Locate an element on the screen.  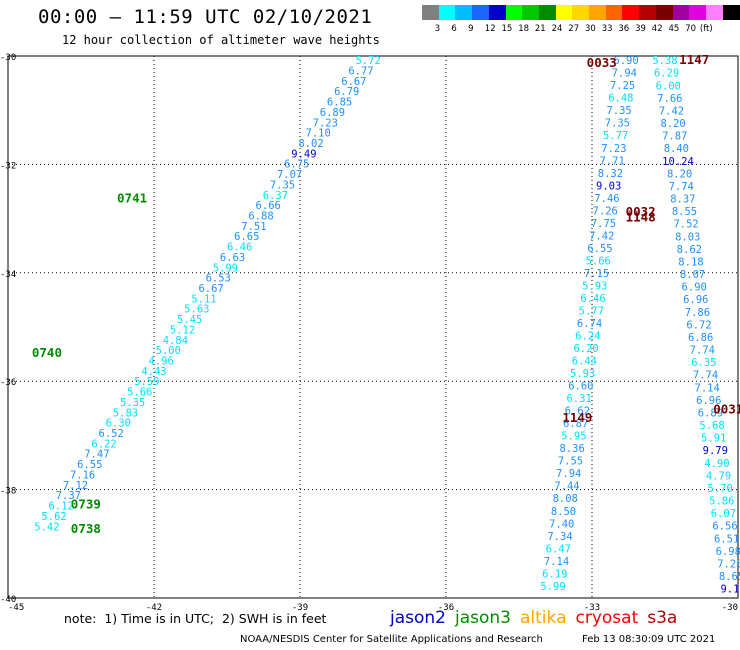
color-scale-tick: 42 is located at coordinates (657, 29).